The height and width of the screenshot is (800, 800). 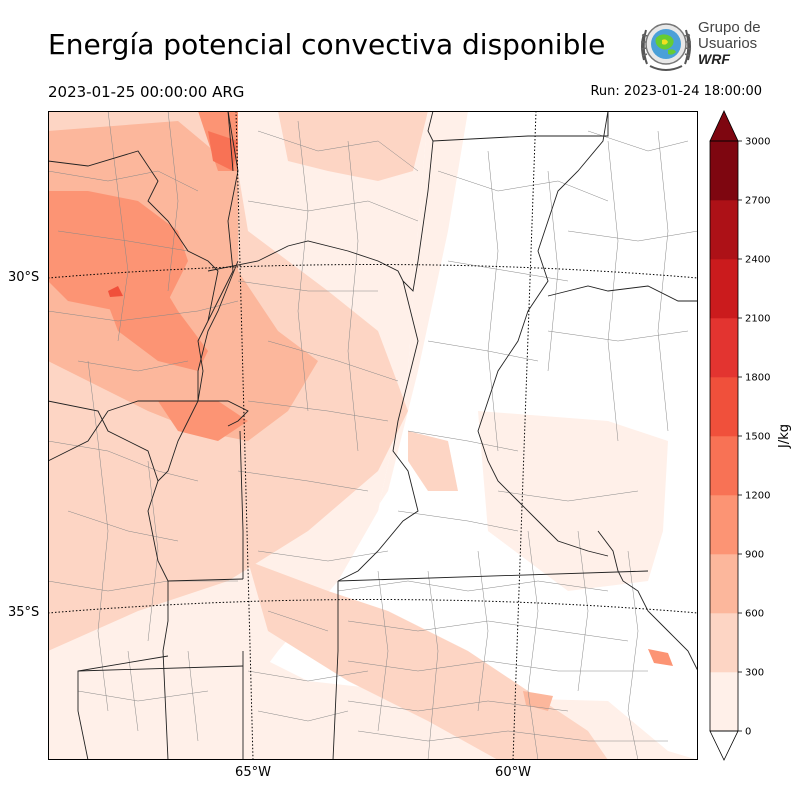 What do you see at coordinates (24, 612) in the screenshot?
I see `lat-label: 35°S` at bounding box center [24, 612].